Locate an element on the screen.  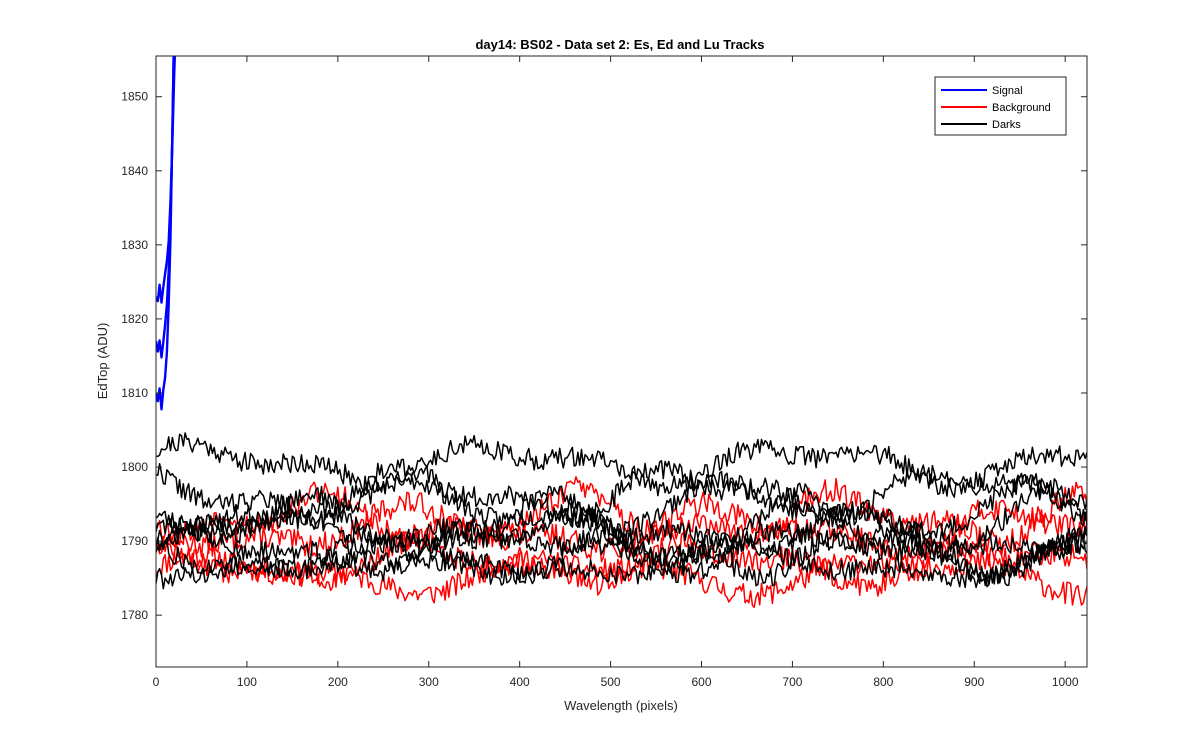
x-tick-label: 1000 is located at coordinates (1065, 682).